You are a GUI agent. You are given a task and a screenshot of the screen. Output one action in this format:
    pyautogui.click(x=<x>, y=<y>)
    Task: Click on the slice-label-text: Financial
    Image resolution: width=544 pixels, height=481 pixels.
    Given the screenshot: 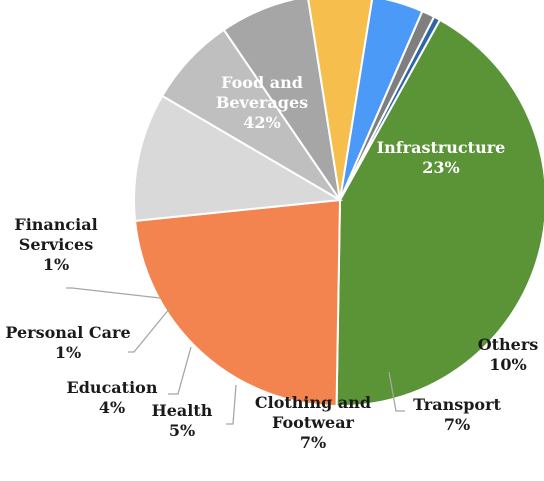 What is the action you would take?
    pyautogui.click(x=55, y=224)
    